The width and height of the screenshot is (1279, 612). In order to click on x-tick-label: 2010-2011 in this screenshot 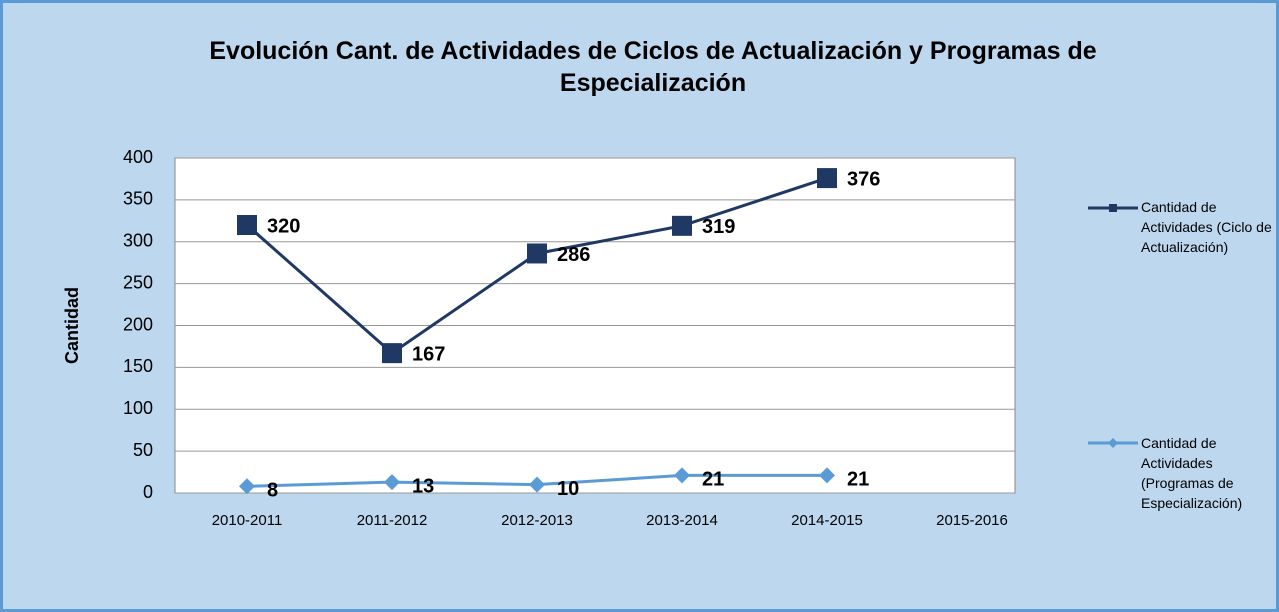, I will do `click(247, 520)`.